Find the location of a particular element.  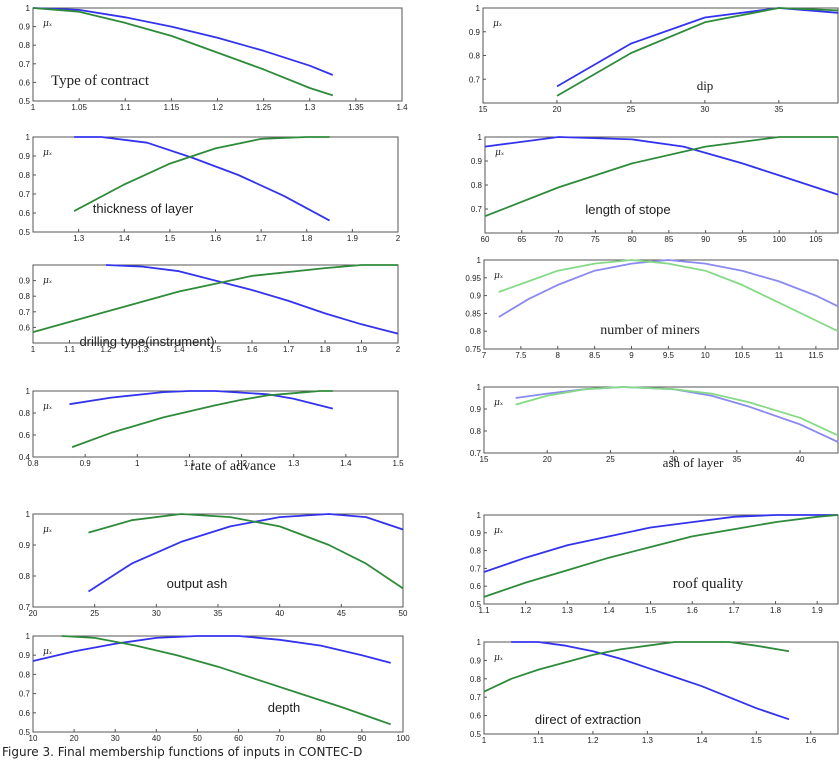

x-tick-label: 10.5 is located at coordinates (742, 355).